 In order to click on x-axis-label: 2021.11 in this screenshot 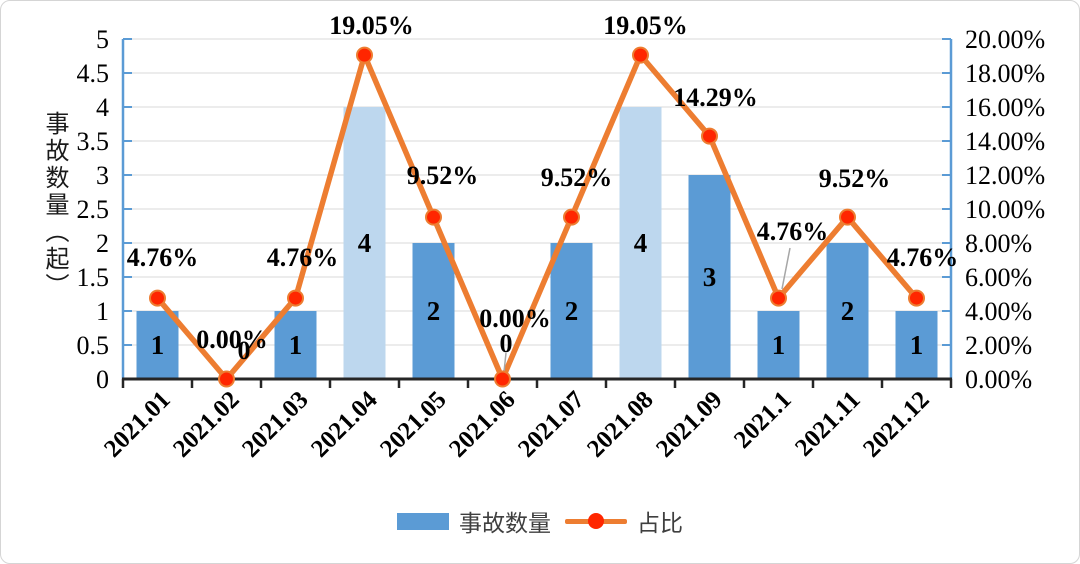, I will do `click(828, 424)`.